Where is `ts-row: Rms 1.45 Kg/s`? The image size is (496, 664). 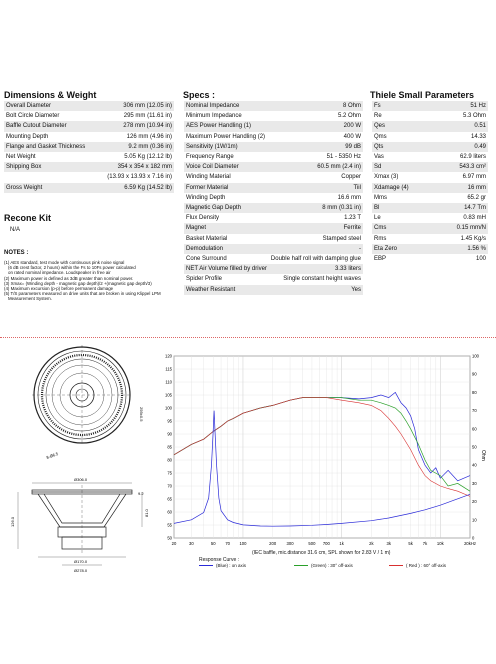
ts-row: Rms 1.45 Kg/s is located at coordinates (430, 239).